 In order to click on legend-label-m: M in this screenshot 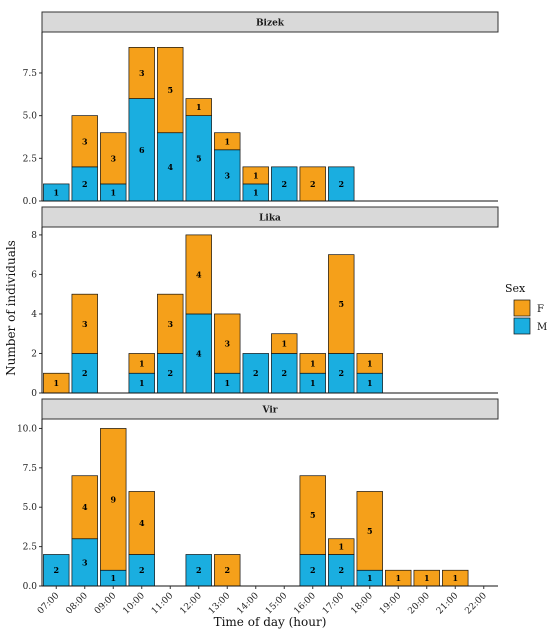, I will do `click(542, 327)`.